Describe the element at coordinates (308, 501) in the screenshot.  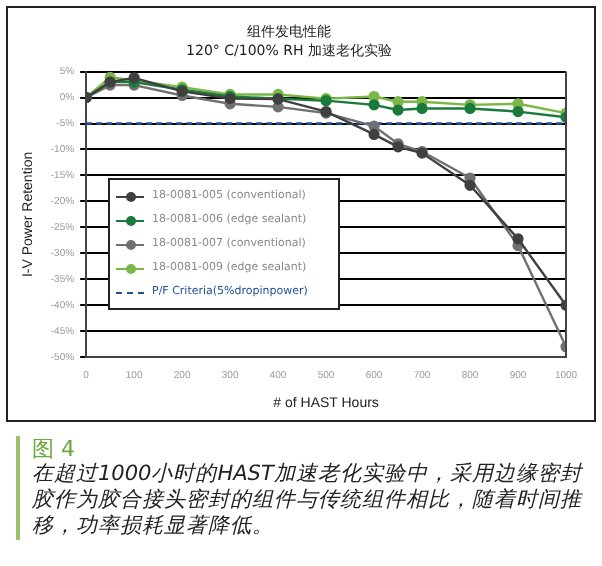
I see `text: 在超过1000小时的HAST加速老化实验中，采用边缘密封胶作为胶合接头密封的组件与传统组件相比，随着时间推移，功率损耗显著降低。` at that location.